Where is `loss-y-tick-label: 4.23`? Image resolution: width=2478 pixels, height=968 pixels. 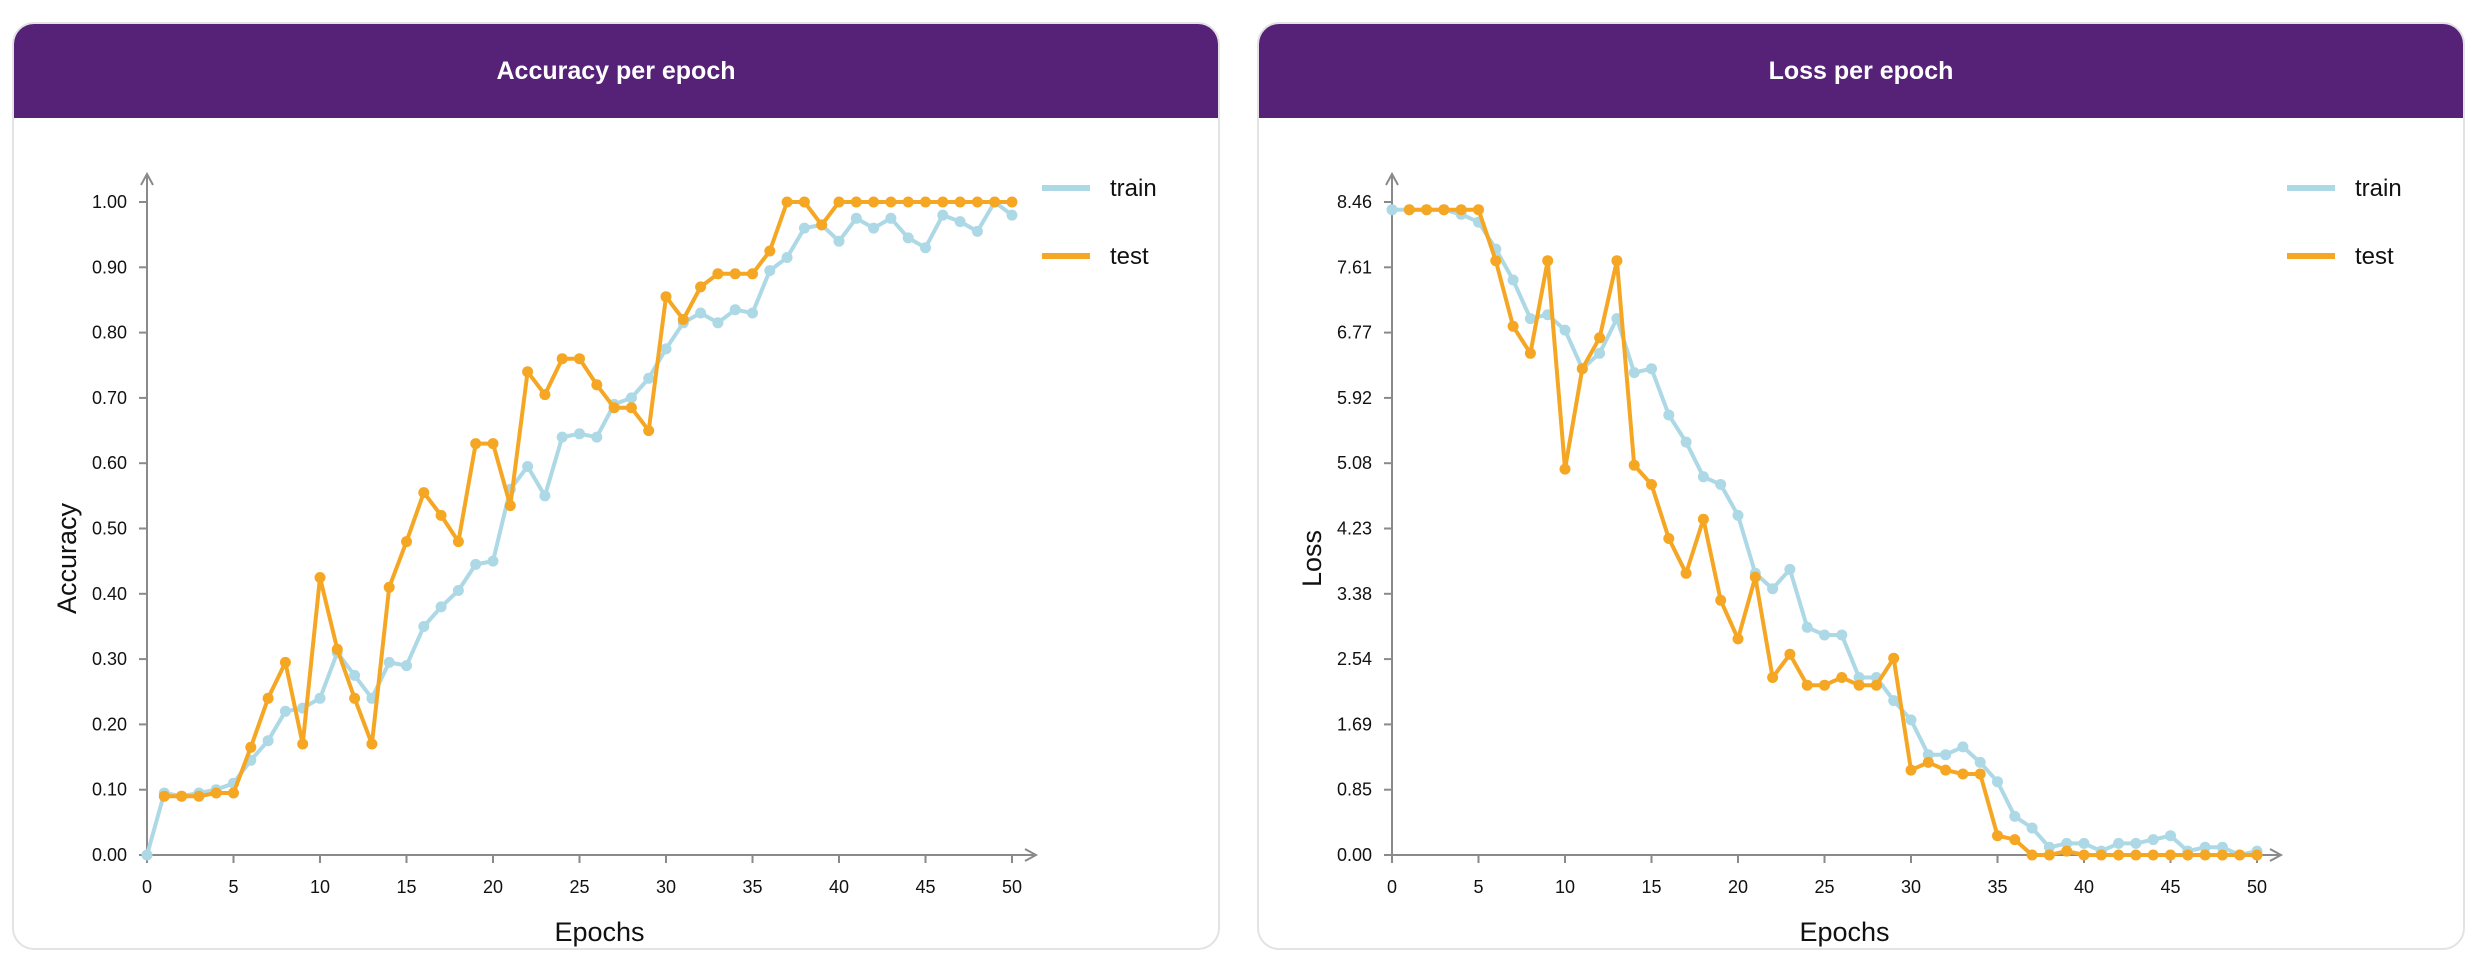
loss-y-tick-label: 4.23 is located at coordinates (1354, 529).